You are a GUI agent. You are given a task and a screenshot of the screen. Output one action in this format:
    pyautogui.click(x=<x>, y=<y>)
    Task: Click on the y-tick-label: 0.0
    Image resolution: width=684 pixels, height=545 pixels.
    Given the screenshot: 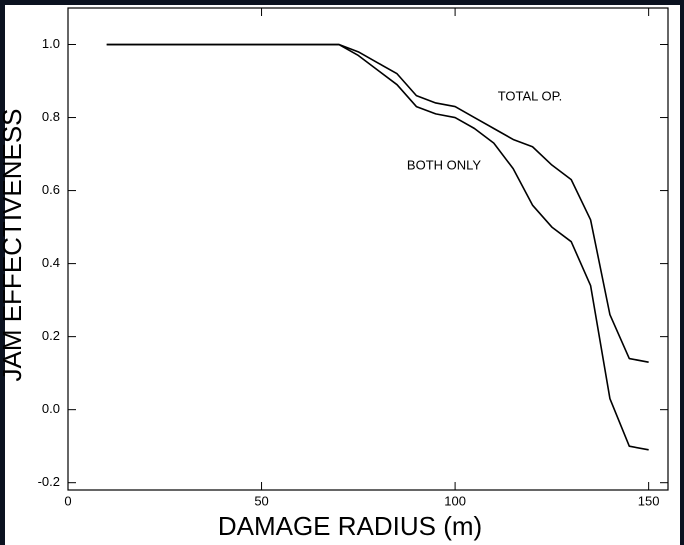 What is the action you would take?
    pyautogui.click(x=51, y=408)
    